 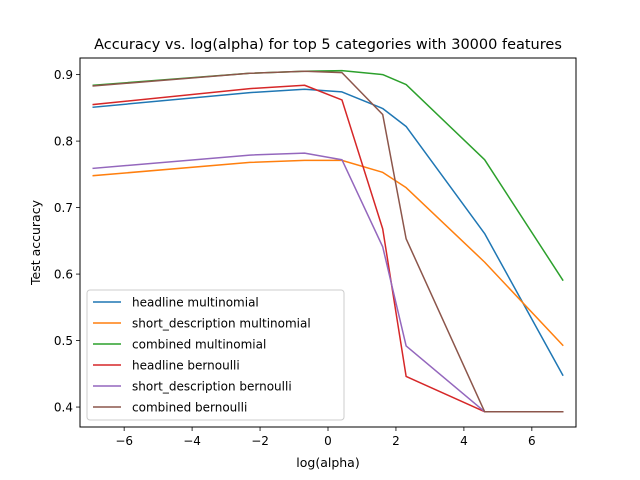 What do you see at coordinates (67, 241) in the screenshot?
I see `y-axis-ticks: 0.4 0.5 0.6 0.7 0.8 0.9` at bounding box center [67, 241].